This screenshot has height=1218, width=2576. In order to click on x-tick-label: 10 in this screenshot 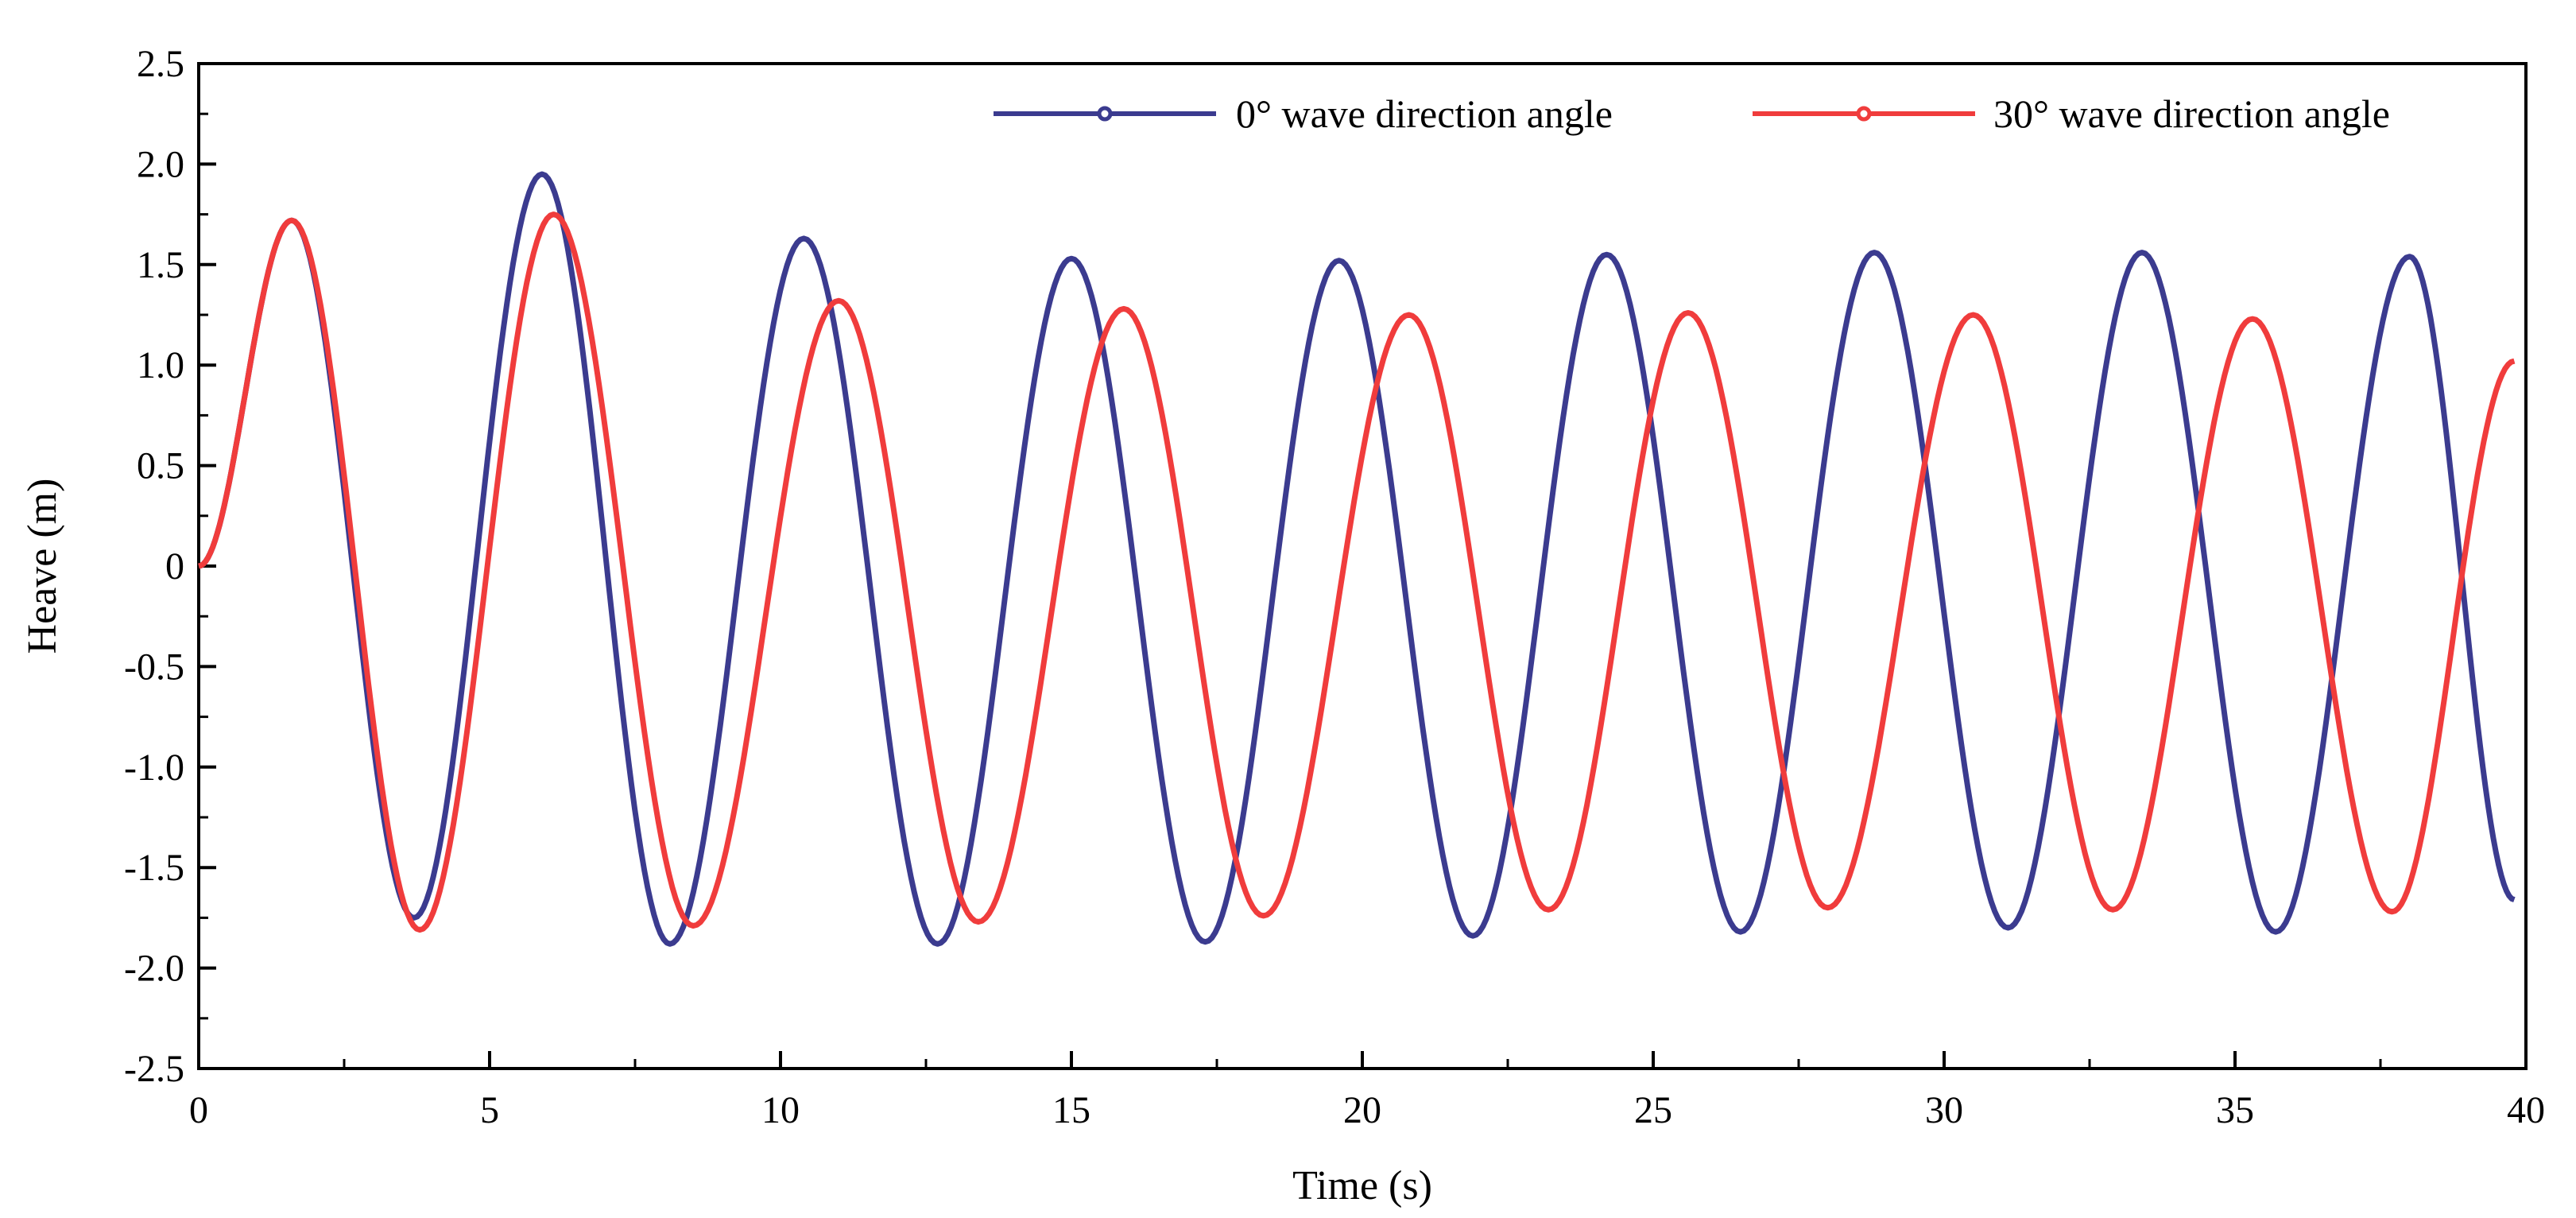, I will do `click(780, 1110)`.